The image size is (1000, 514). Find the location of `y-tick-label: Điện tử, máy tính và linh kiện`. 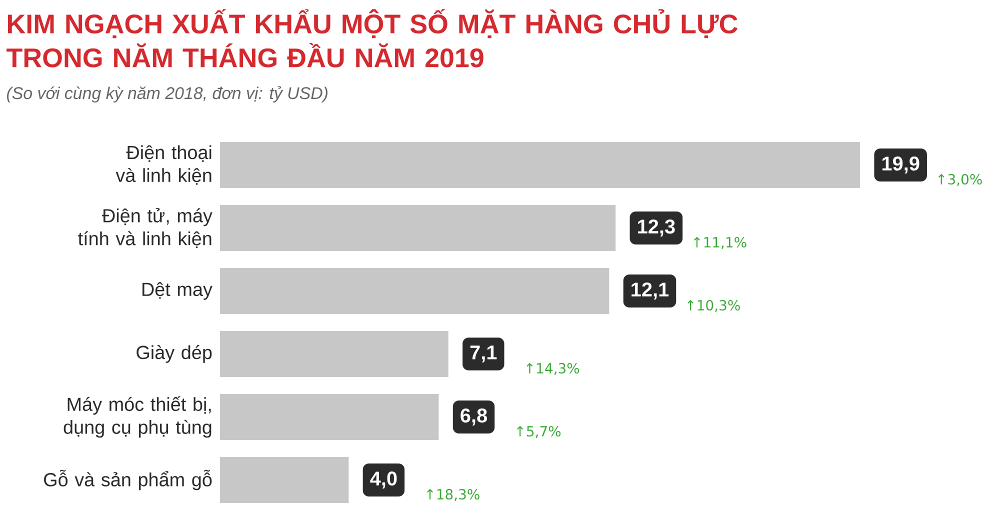

y-tick-label: Điện tử, máy tính và linh kiện is located at coordinates (145, 228).